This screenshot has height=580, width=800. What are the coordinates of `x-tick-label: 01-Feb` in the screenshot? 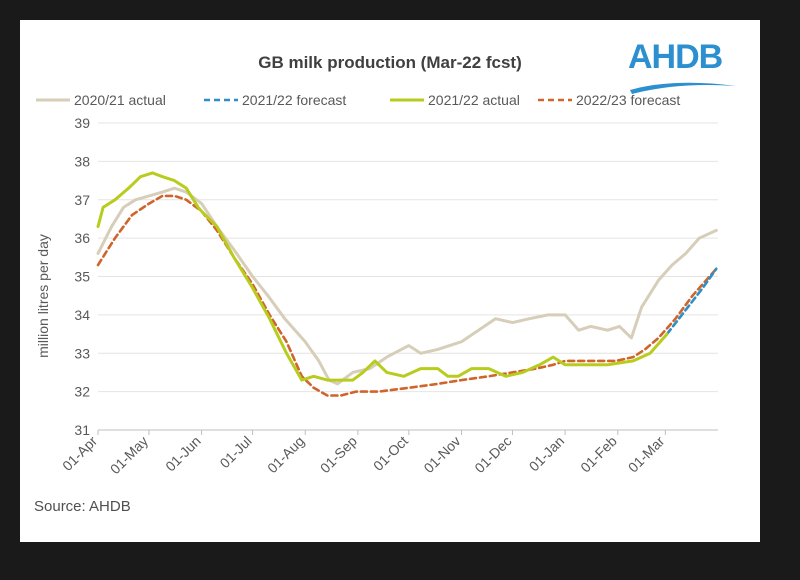 It's located at (598, 454).